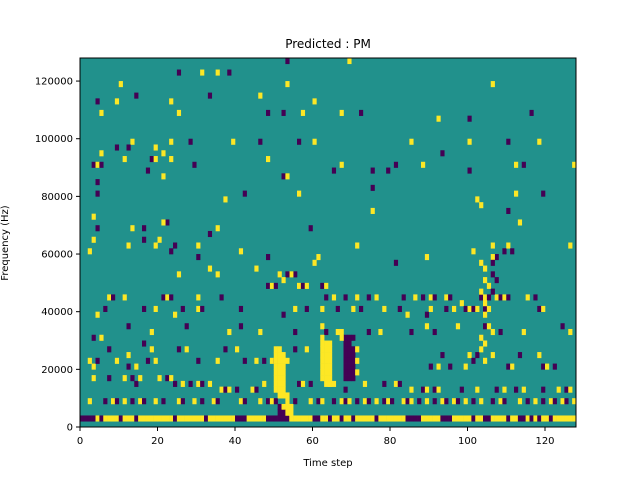 This screenshot has height=480, width=640. Describe the element at coordinates (544, 441) in the screenshot. I see `x-tick-label: 120` at that location.